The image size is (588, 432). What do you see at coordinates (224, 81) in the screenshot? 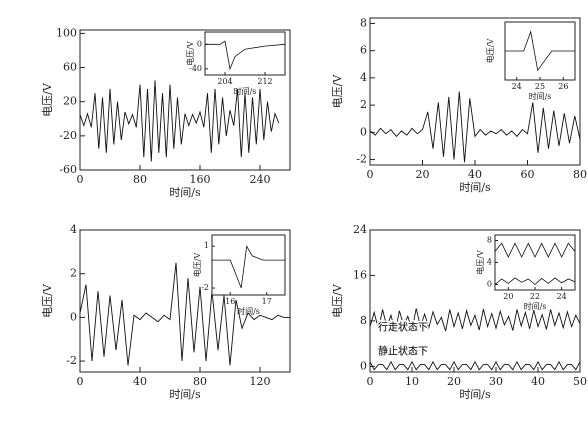
I see `x-tick-label: 204` at bounding box center [224, 81].